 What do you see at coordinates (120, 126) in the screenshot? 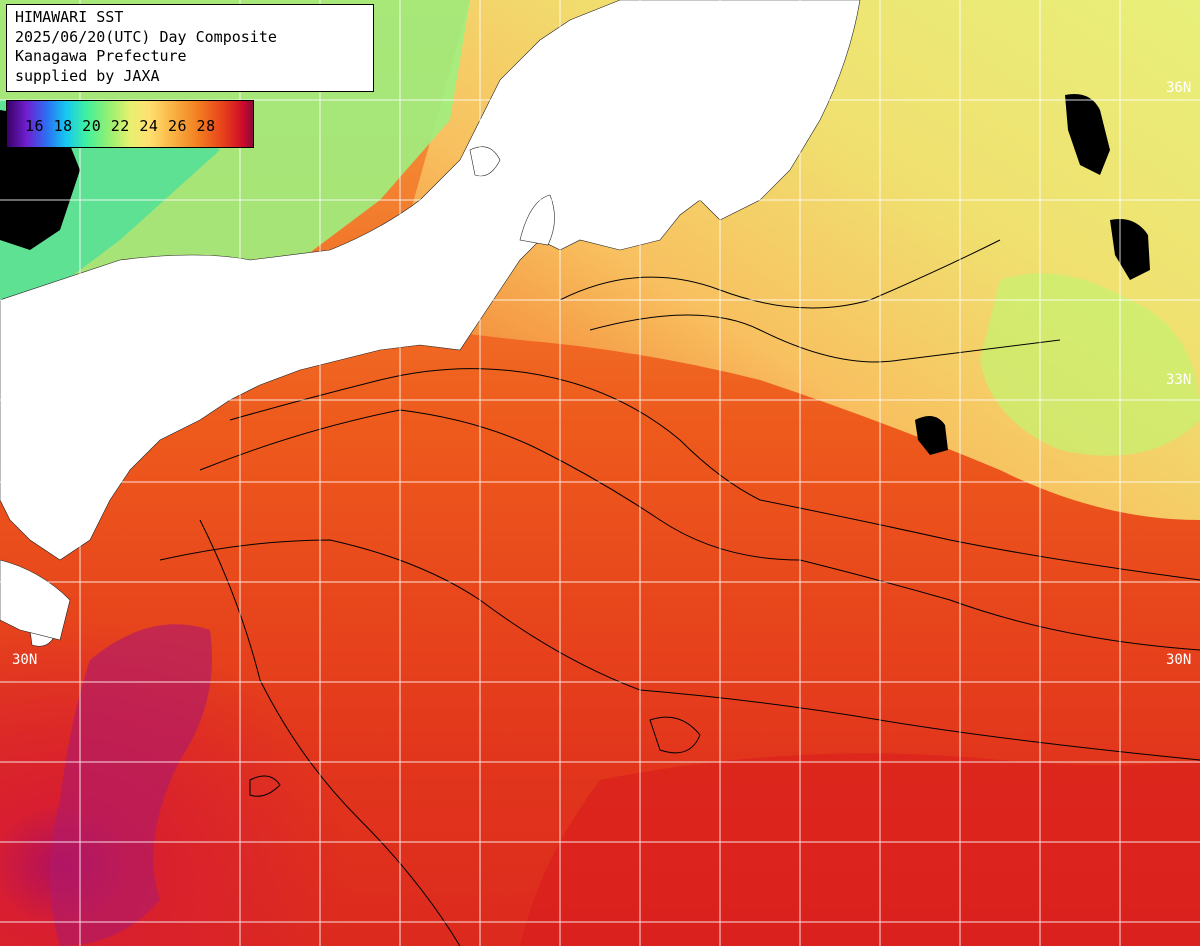
I see `legend-tick-labels: 16 18 20 22 24 26 28` at bounding box center [120, 126].